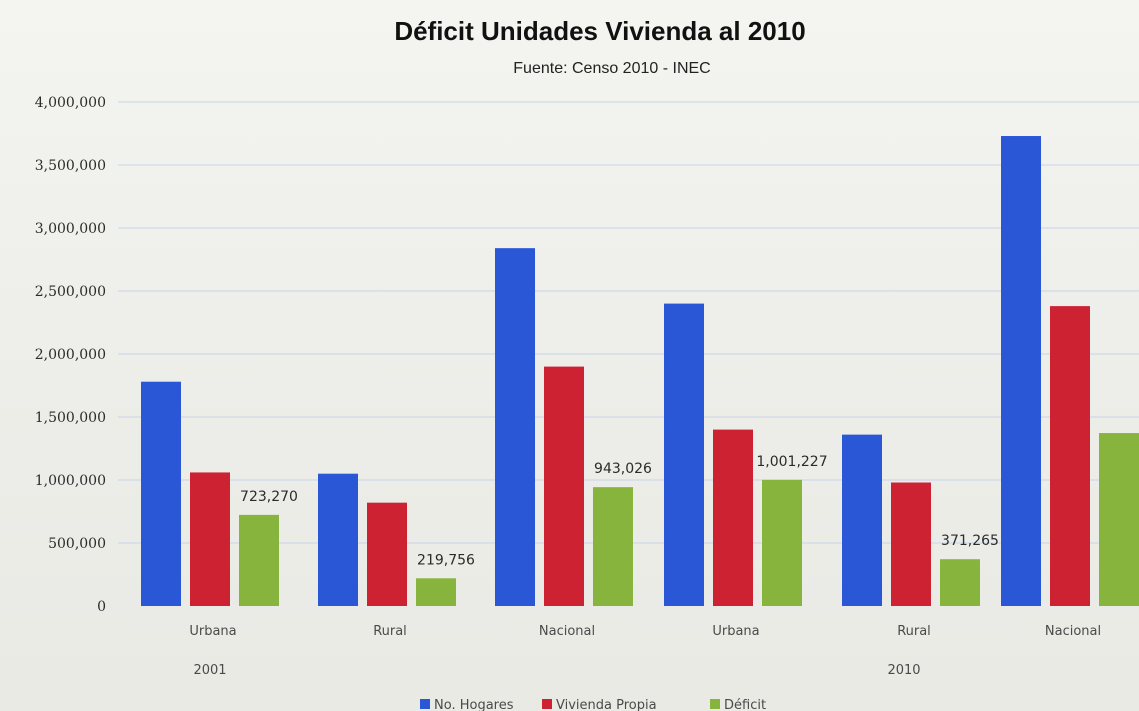 The width and height of the screenshot is (1139, 711). I want to click on group-label-0: 2001, so click(209, 670).